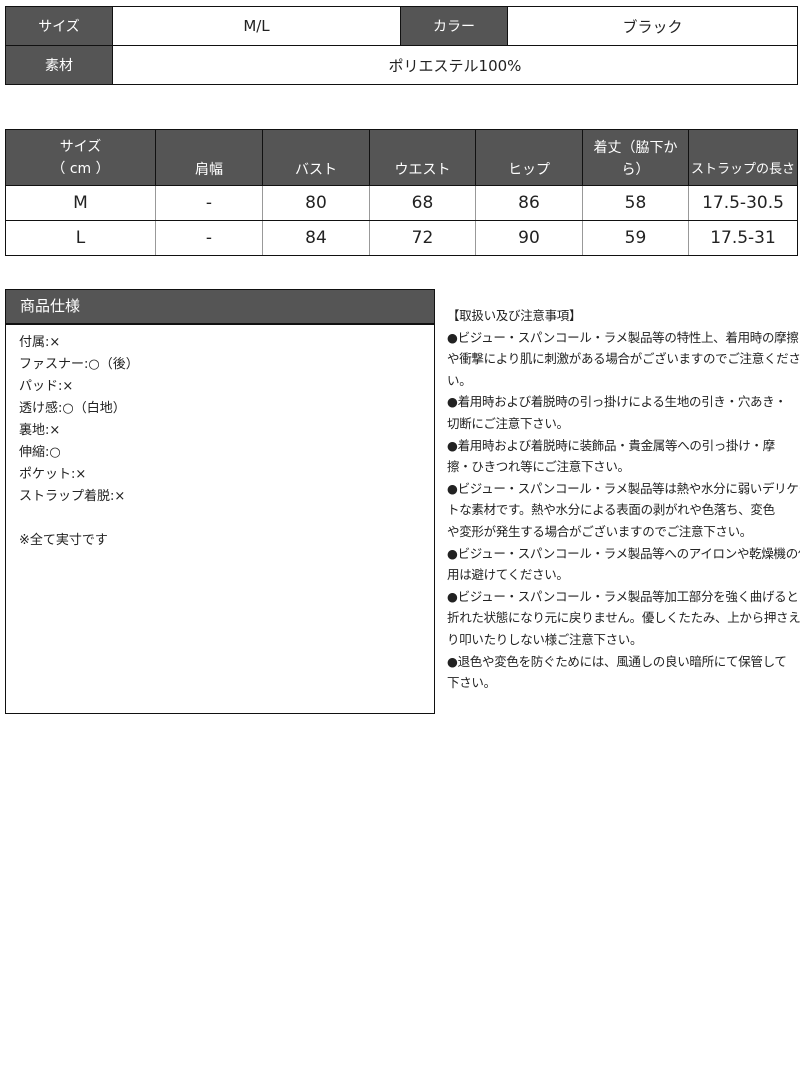  I want to click on spec-item: ストラップ着脱:×, so click(72, 496).